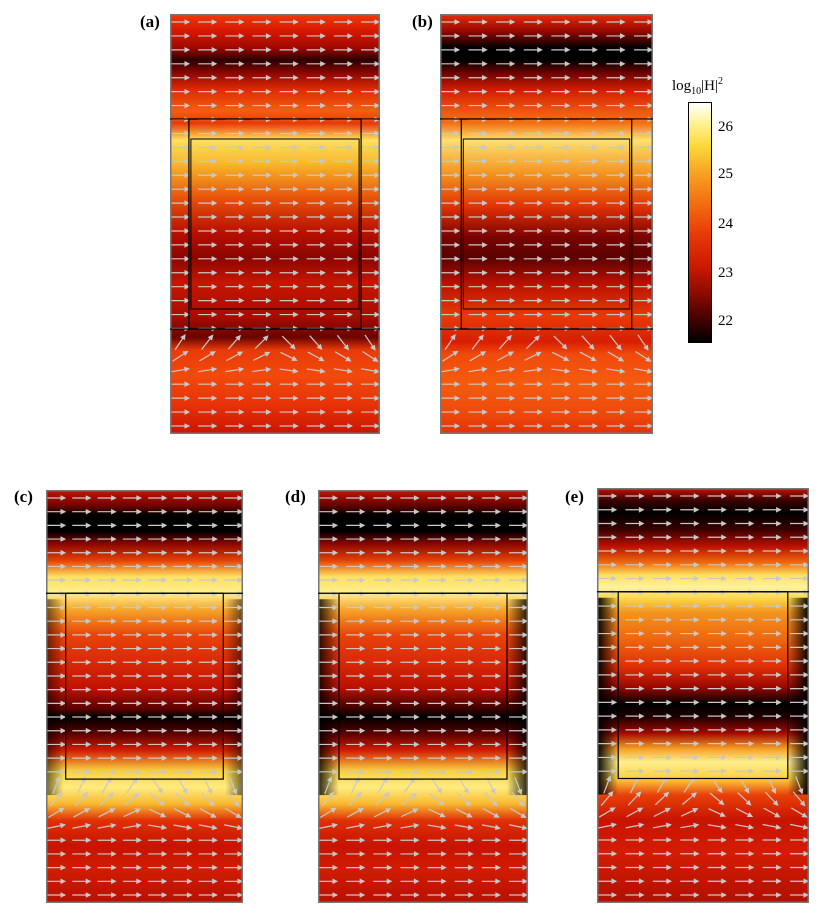 The height and width of the screenshot is (922, 833). What do you see at coordinates (422, 21) in the screenshot?
I see `panel-label-b: (b)` at bounding box center [422, 21].